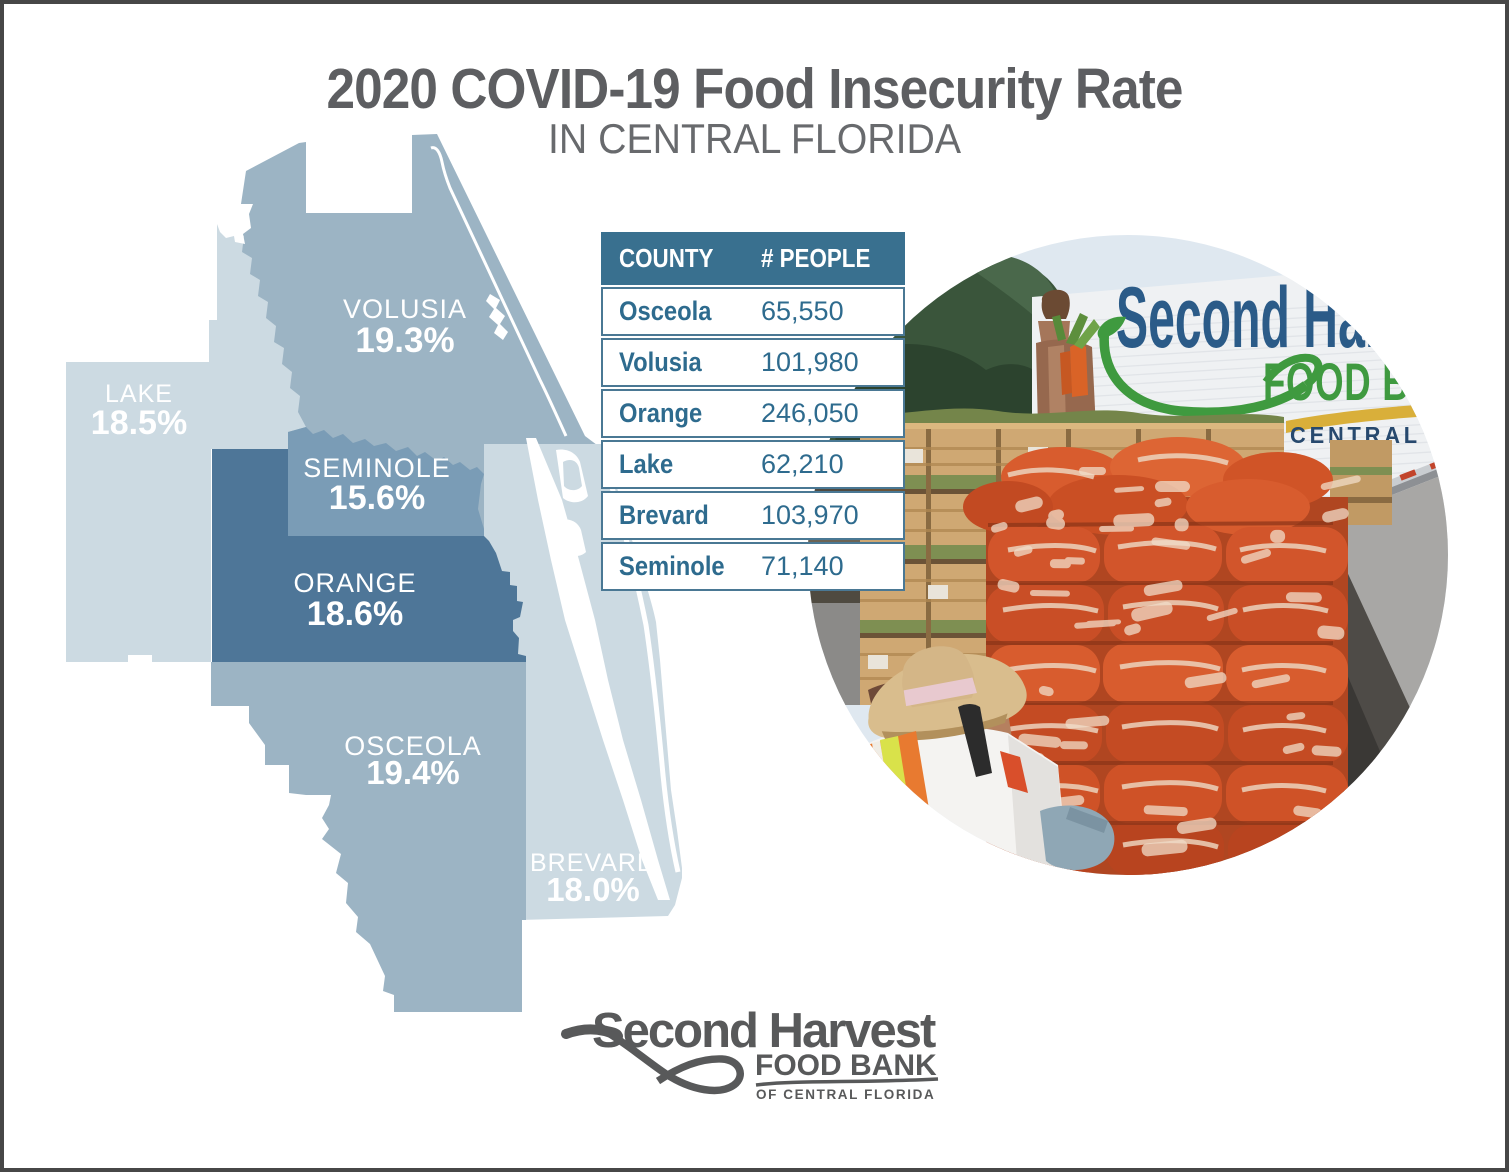 The image size is (1509, 1172). What do you see at coordinates (593, 889) in the screenshot?
I see `svg-text: 18.0%` at bounding box center [593, 889].